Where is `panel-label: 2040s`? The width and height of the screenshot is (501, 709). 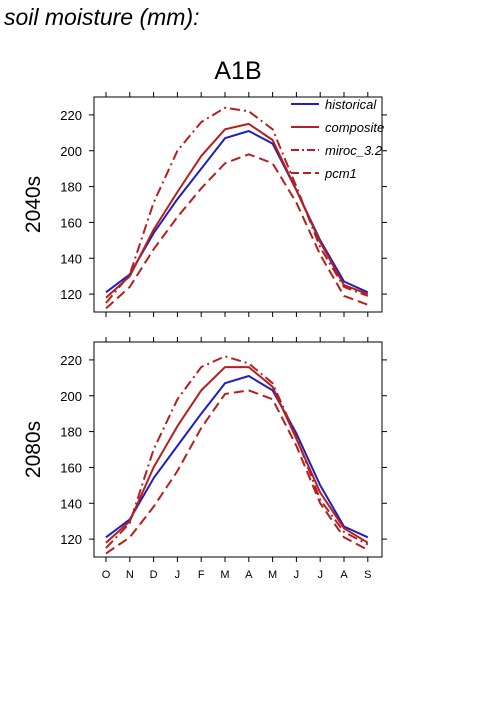
panel-label: 2040s is located at coordinates (33, 204).